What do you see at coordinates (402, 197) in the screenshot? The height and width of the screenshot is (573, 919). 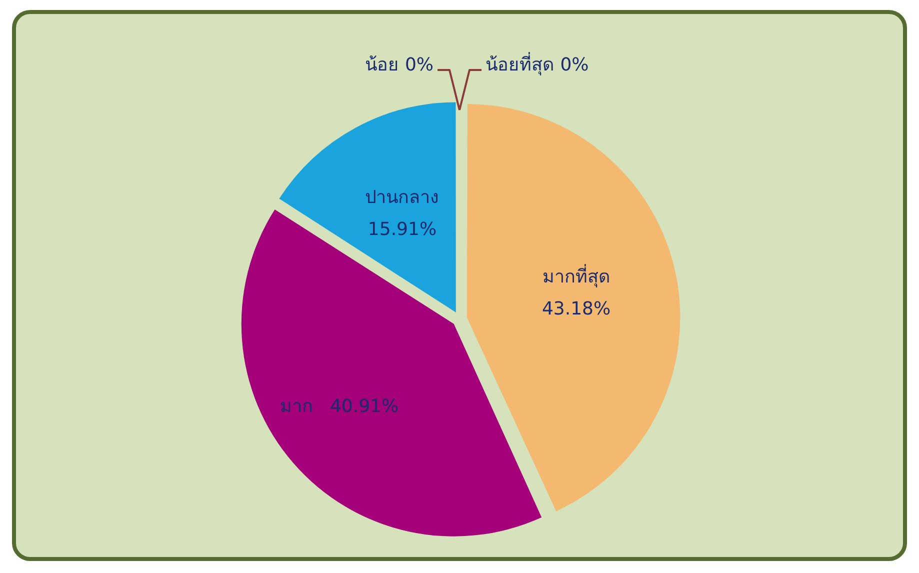 I see `slice-label: ปานกลาง` at bounding box center [402, 197].